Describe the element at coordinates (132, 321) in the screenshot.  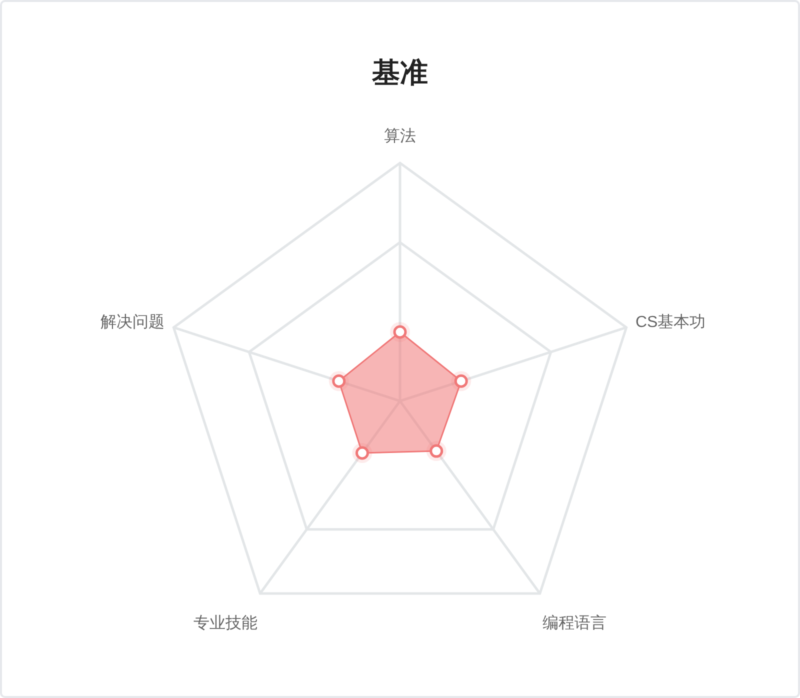
I see `spoke-label: 解决问题` at that location.